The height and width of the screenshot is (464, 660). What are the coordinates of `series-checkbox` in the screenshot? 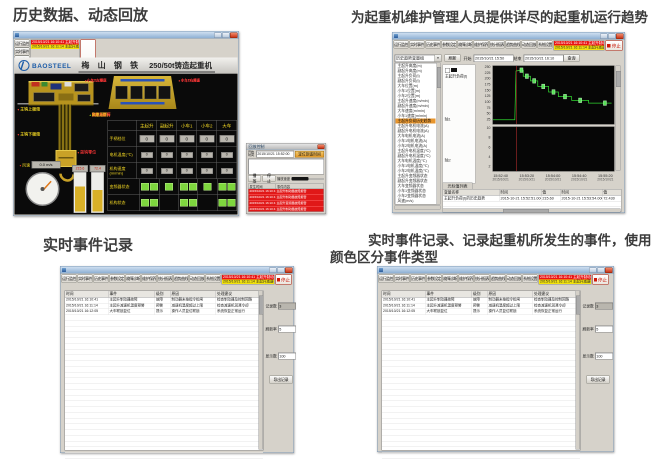 It's located at (447, 70).